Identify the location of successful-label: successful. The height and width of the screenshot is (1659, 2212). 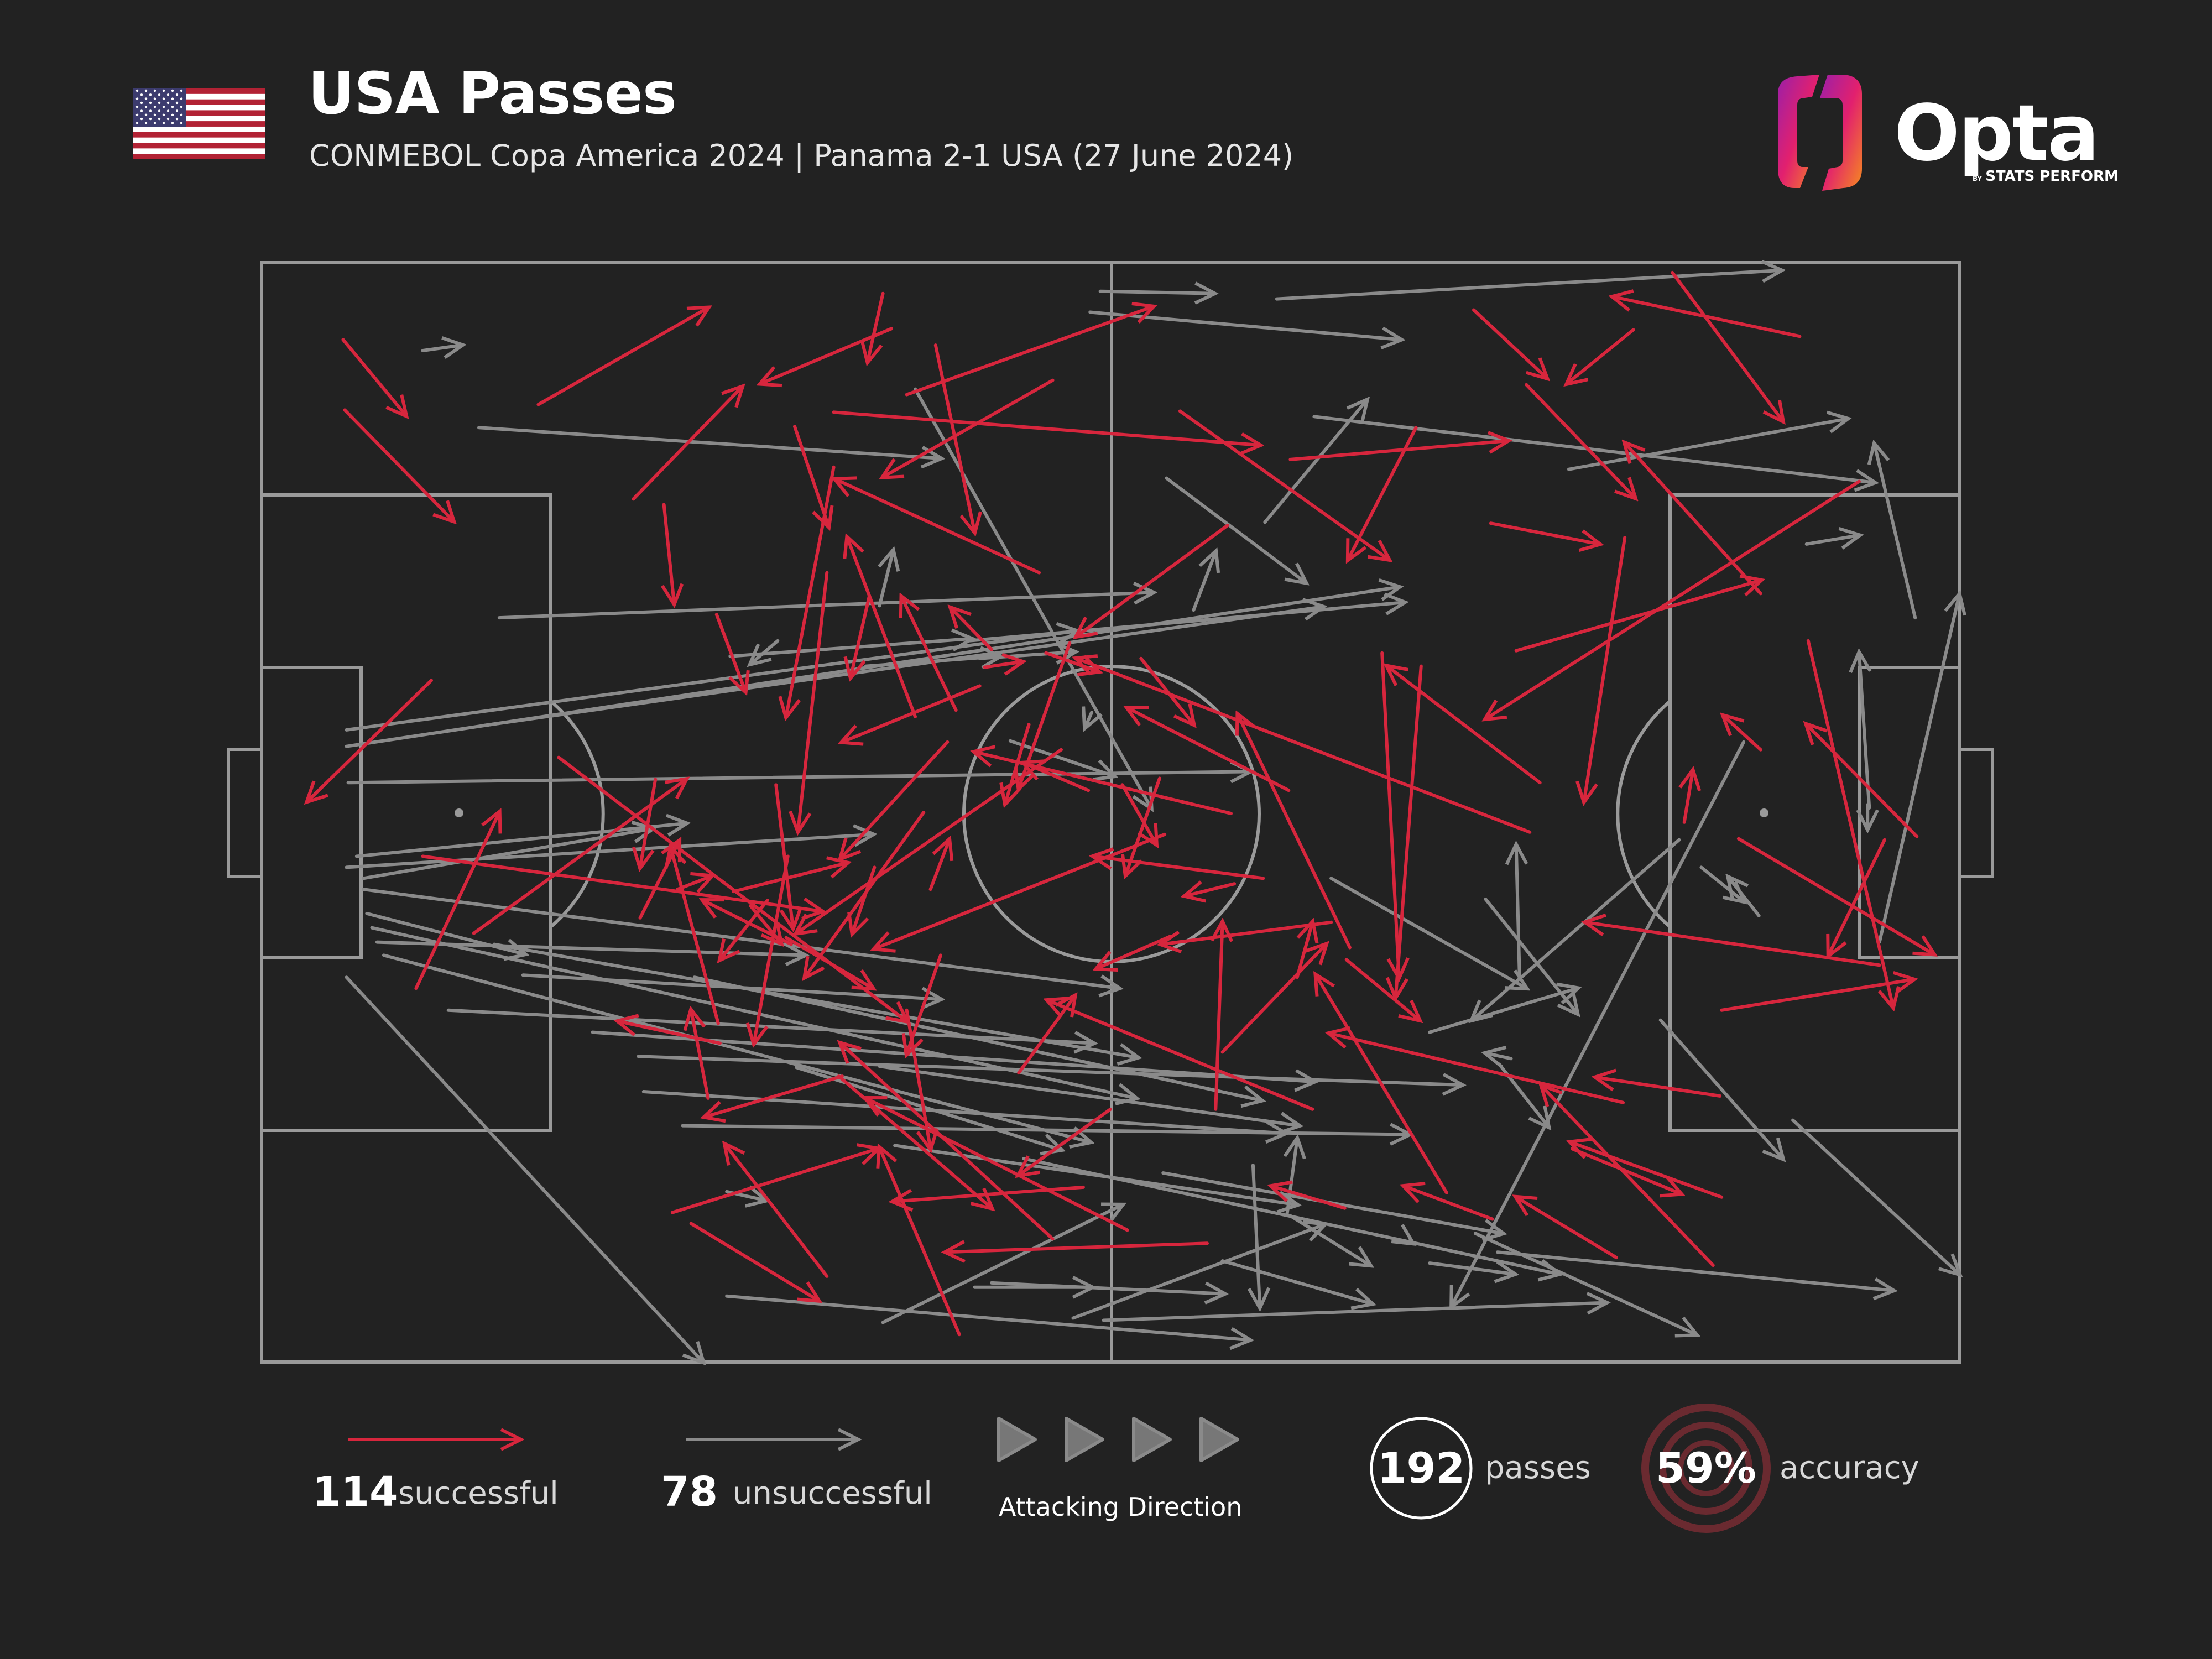
(479, 1493).